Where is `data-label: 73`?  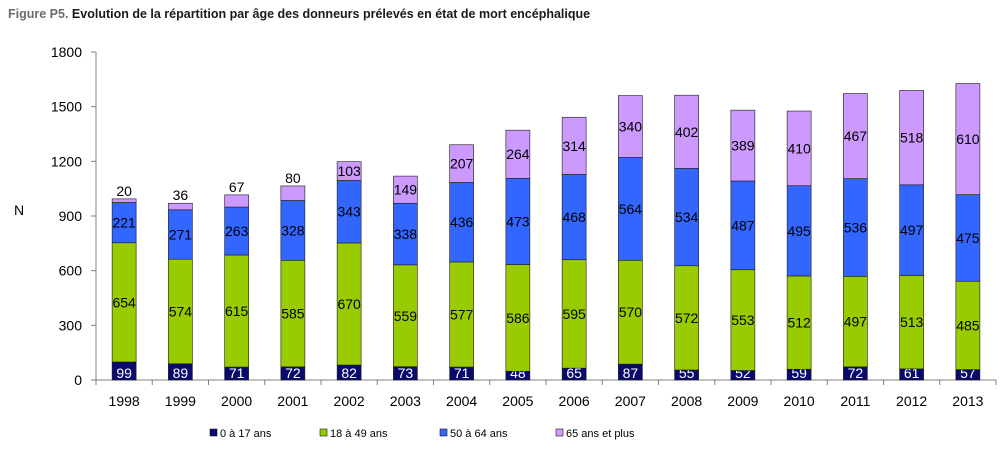
data-label: 73 is located at coordinates (406, 373).